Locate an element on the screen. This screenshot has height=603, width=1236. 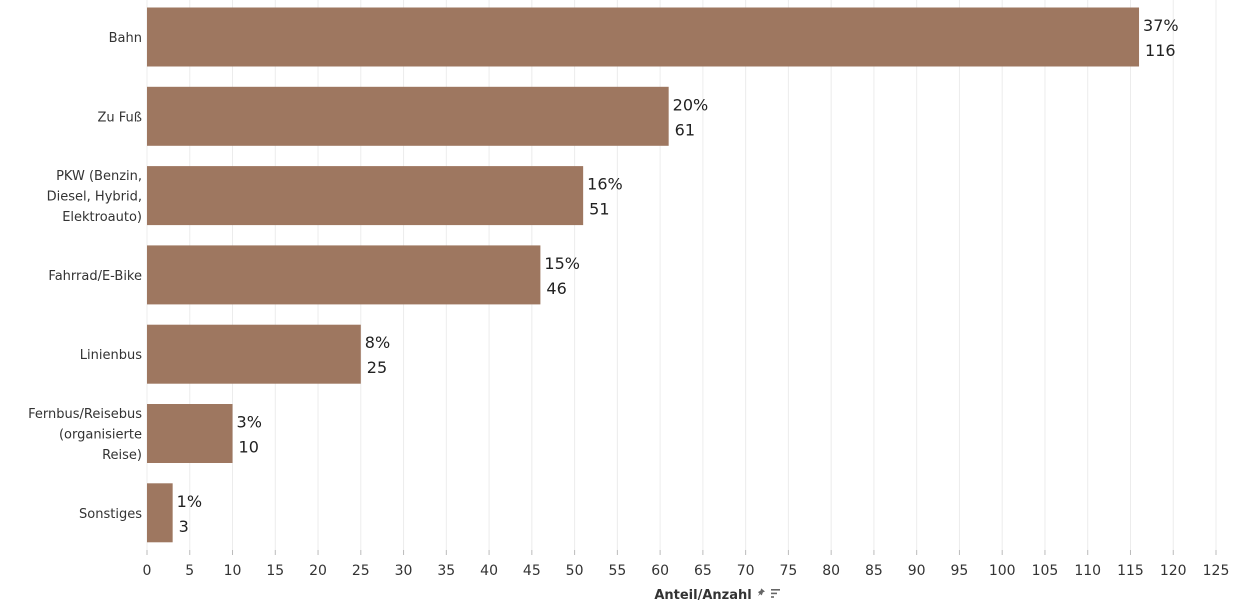
x-tick-label: 45 is located at coordinates (532, 571).